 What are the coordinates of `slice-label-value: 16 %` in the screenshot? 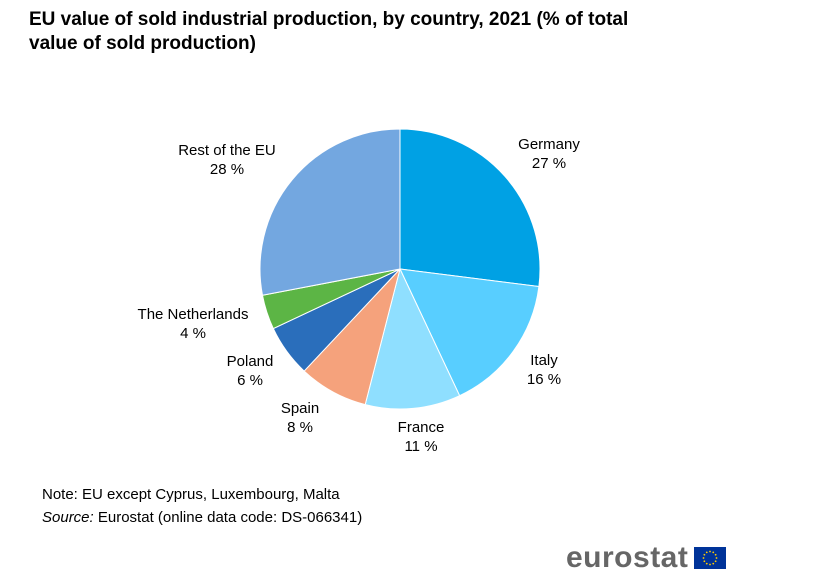 It's located at (544, 379).